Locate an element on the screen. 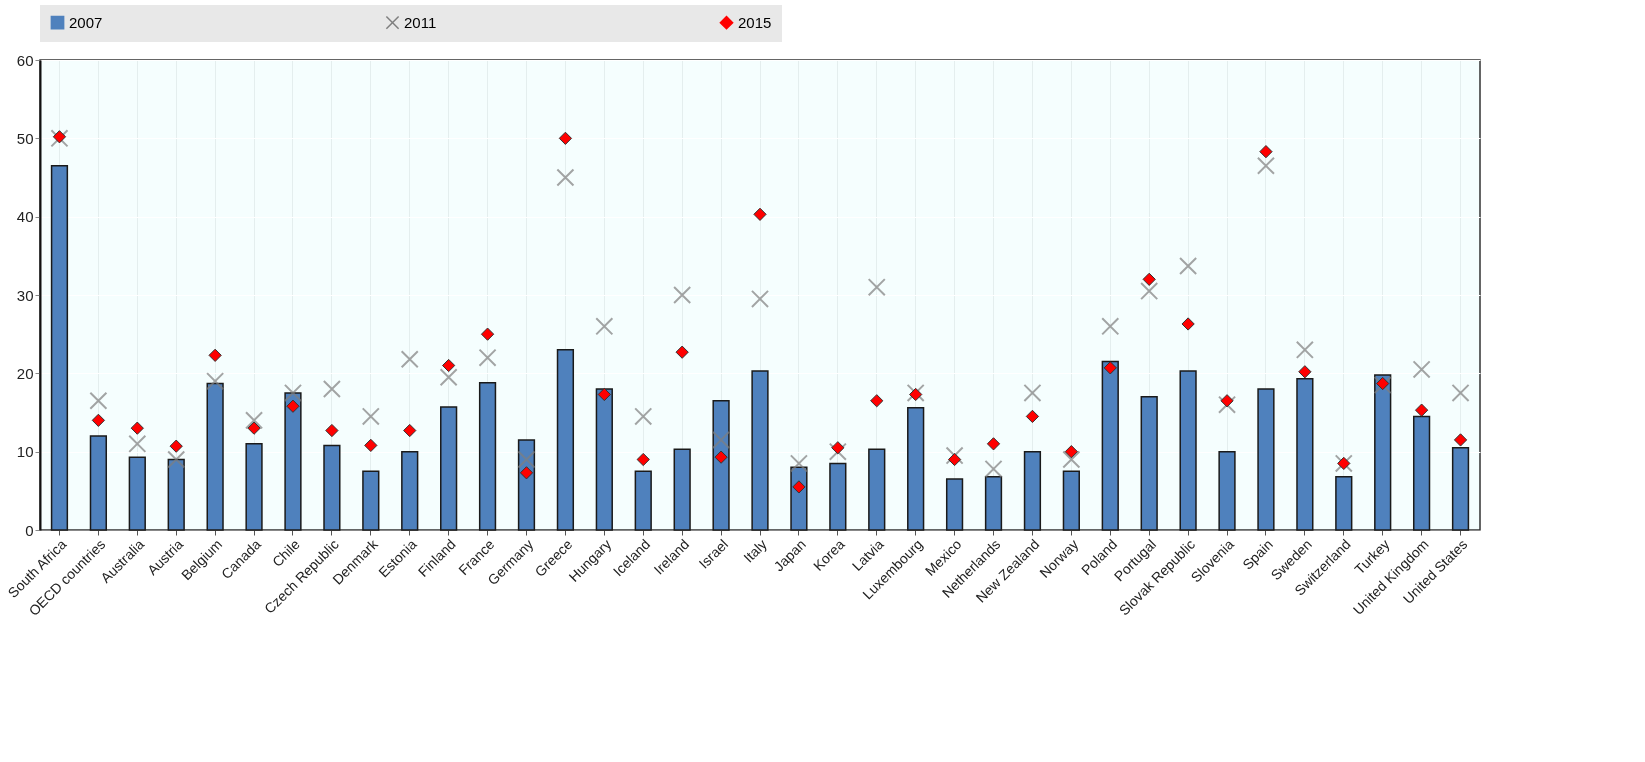  legend-label: 2007 is located at coordinates (86, 22).